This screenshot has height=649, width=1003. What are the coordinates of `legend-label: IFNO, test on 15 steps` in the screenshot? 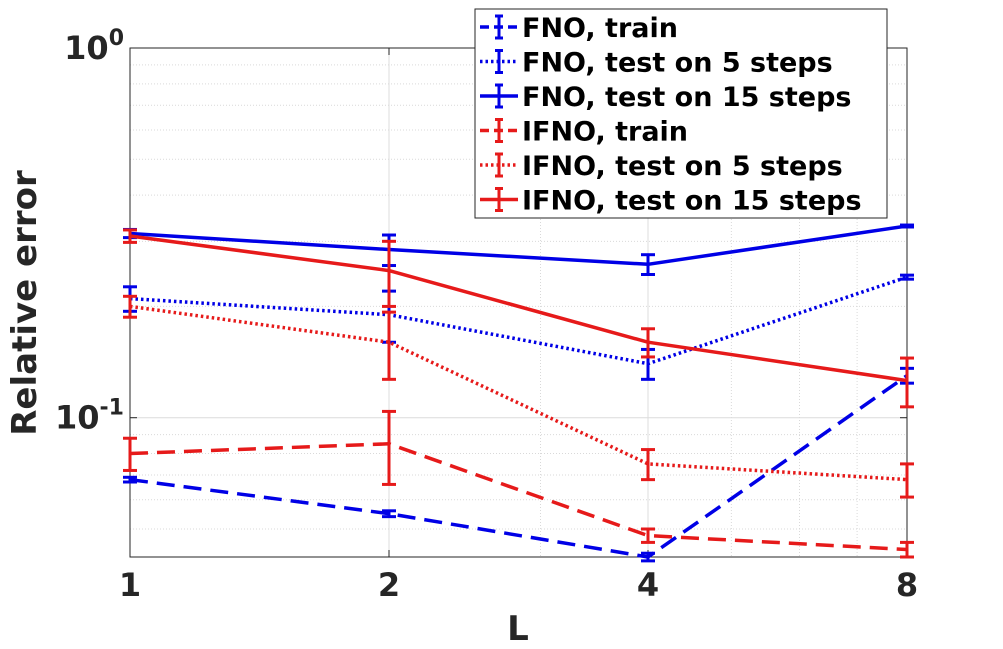 It's located at (692, 201).